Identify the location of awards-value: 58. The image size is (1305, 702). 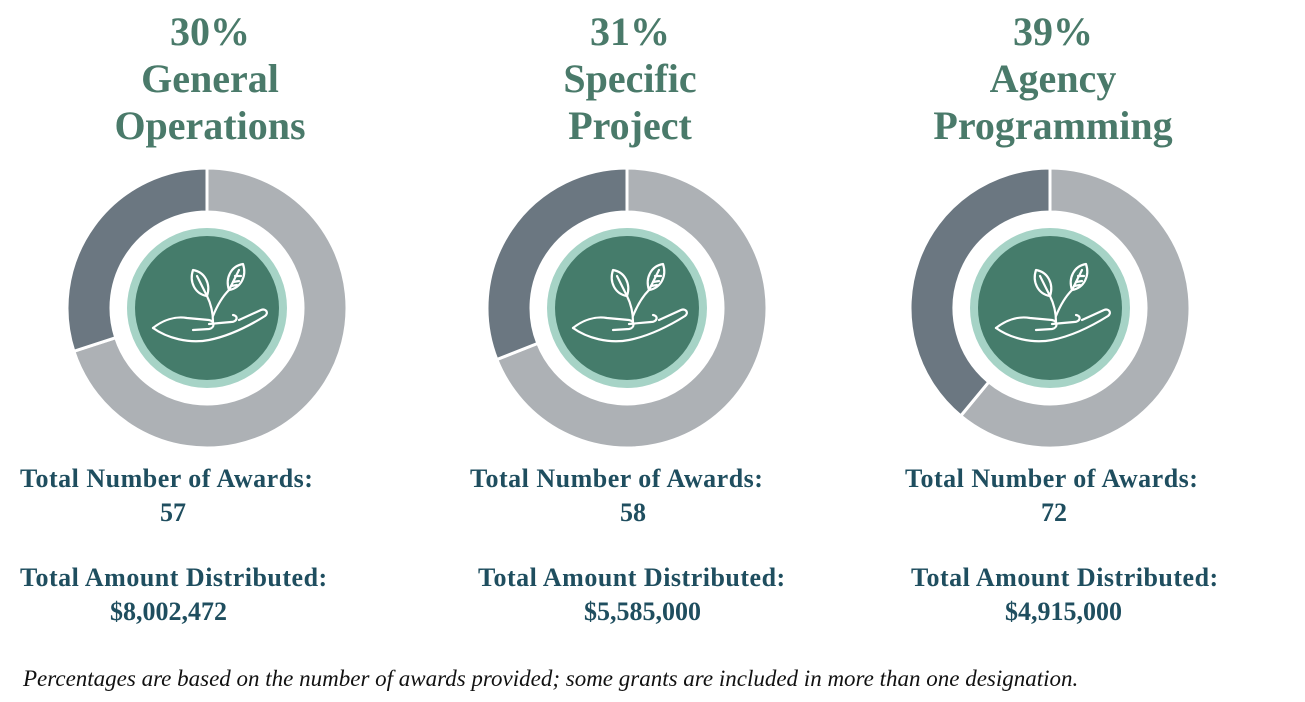
(633, 512).